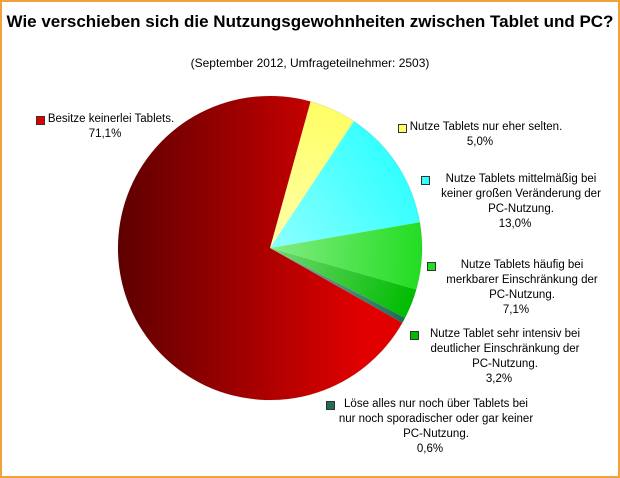 Image resolution: width=620 pixels, height=478 pixels. I want to click on slice-value-label: 7,1%, so click(516, 310).